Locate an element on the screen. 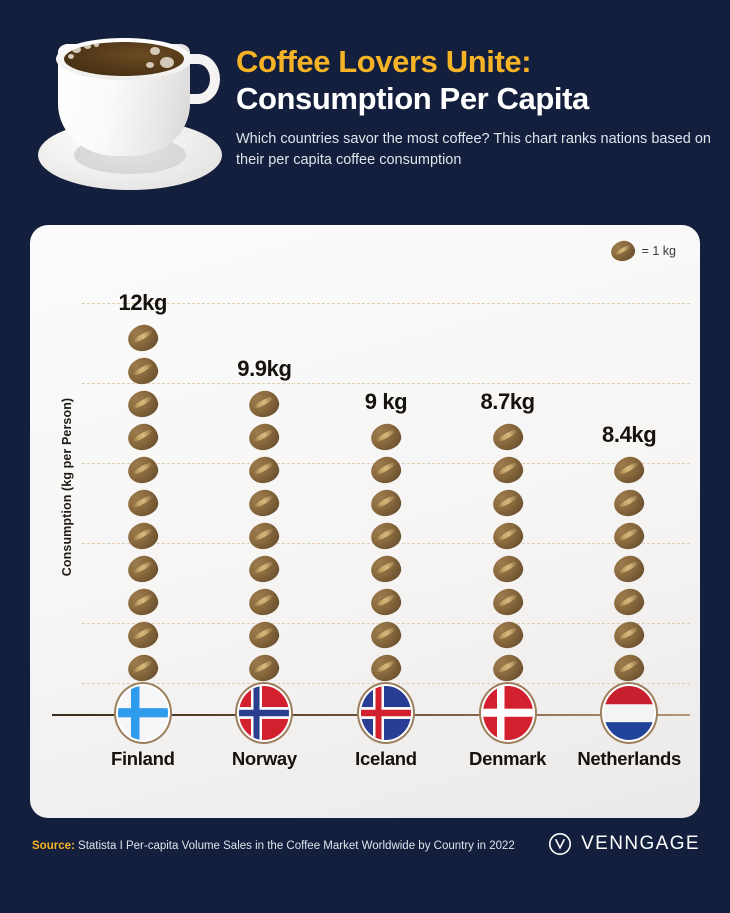  legend-label: = 1 kg is located at coordinates (658, 251).